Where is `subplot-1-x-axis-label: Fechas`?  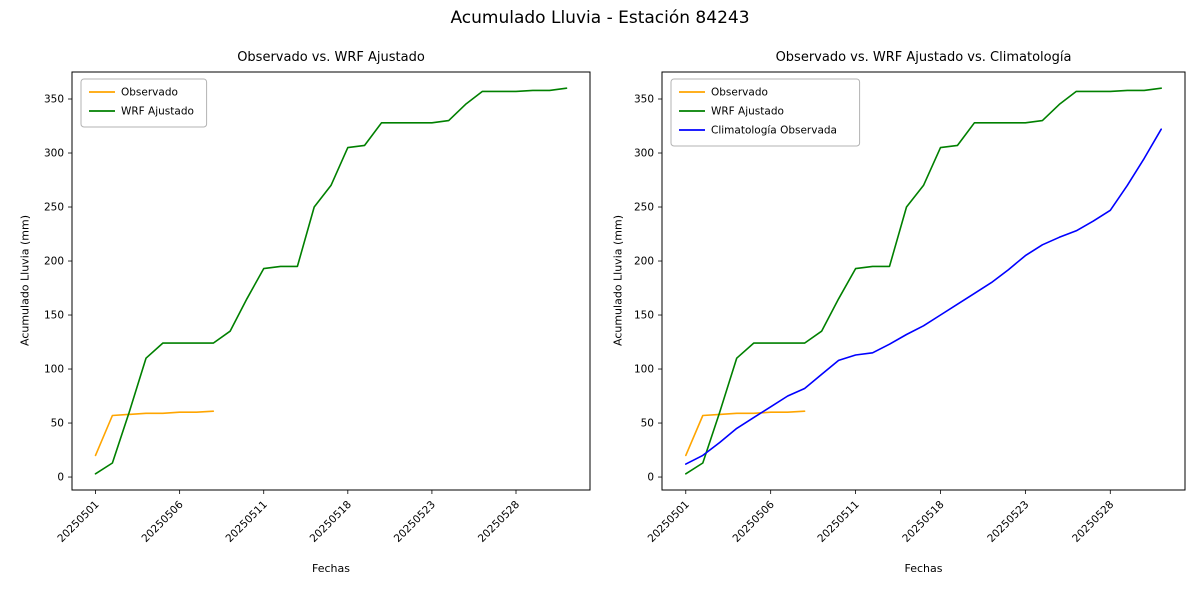 subplot-1-x-axis-label: Fechas is located at coordinates (923, 568).